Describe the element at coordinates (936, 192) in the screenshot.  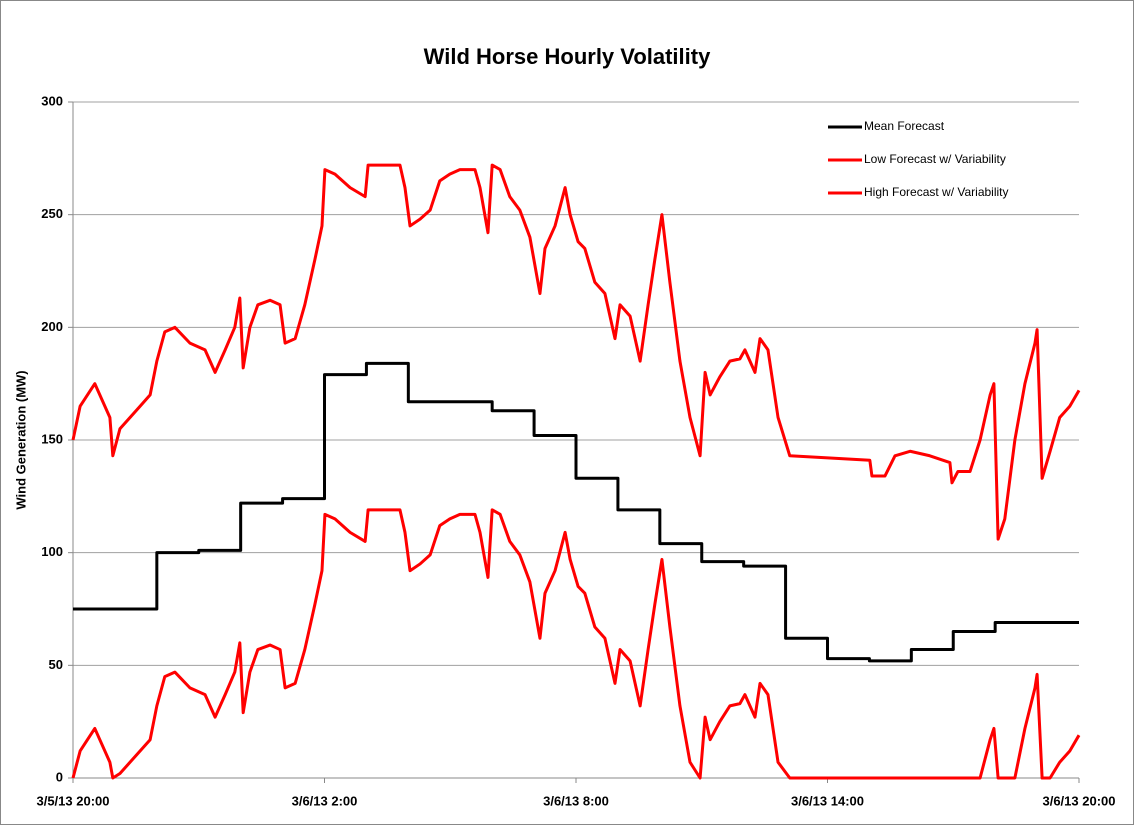
I see `legend-label: High Forecast w/ Variability` at that location.